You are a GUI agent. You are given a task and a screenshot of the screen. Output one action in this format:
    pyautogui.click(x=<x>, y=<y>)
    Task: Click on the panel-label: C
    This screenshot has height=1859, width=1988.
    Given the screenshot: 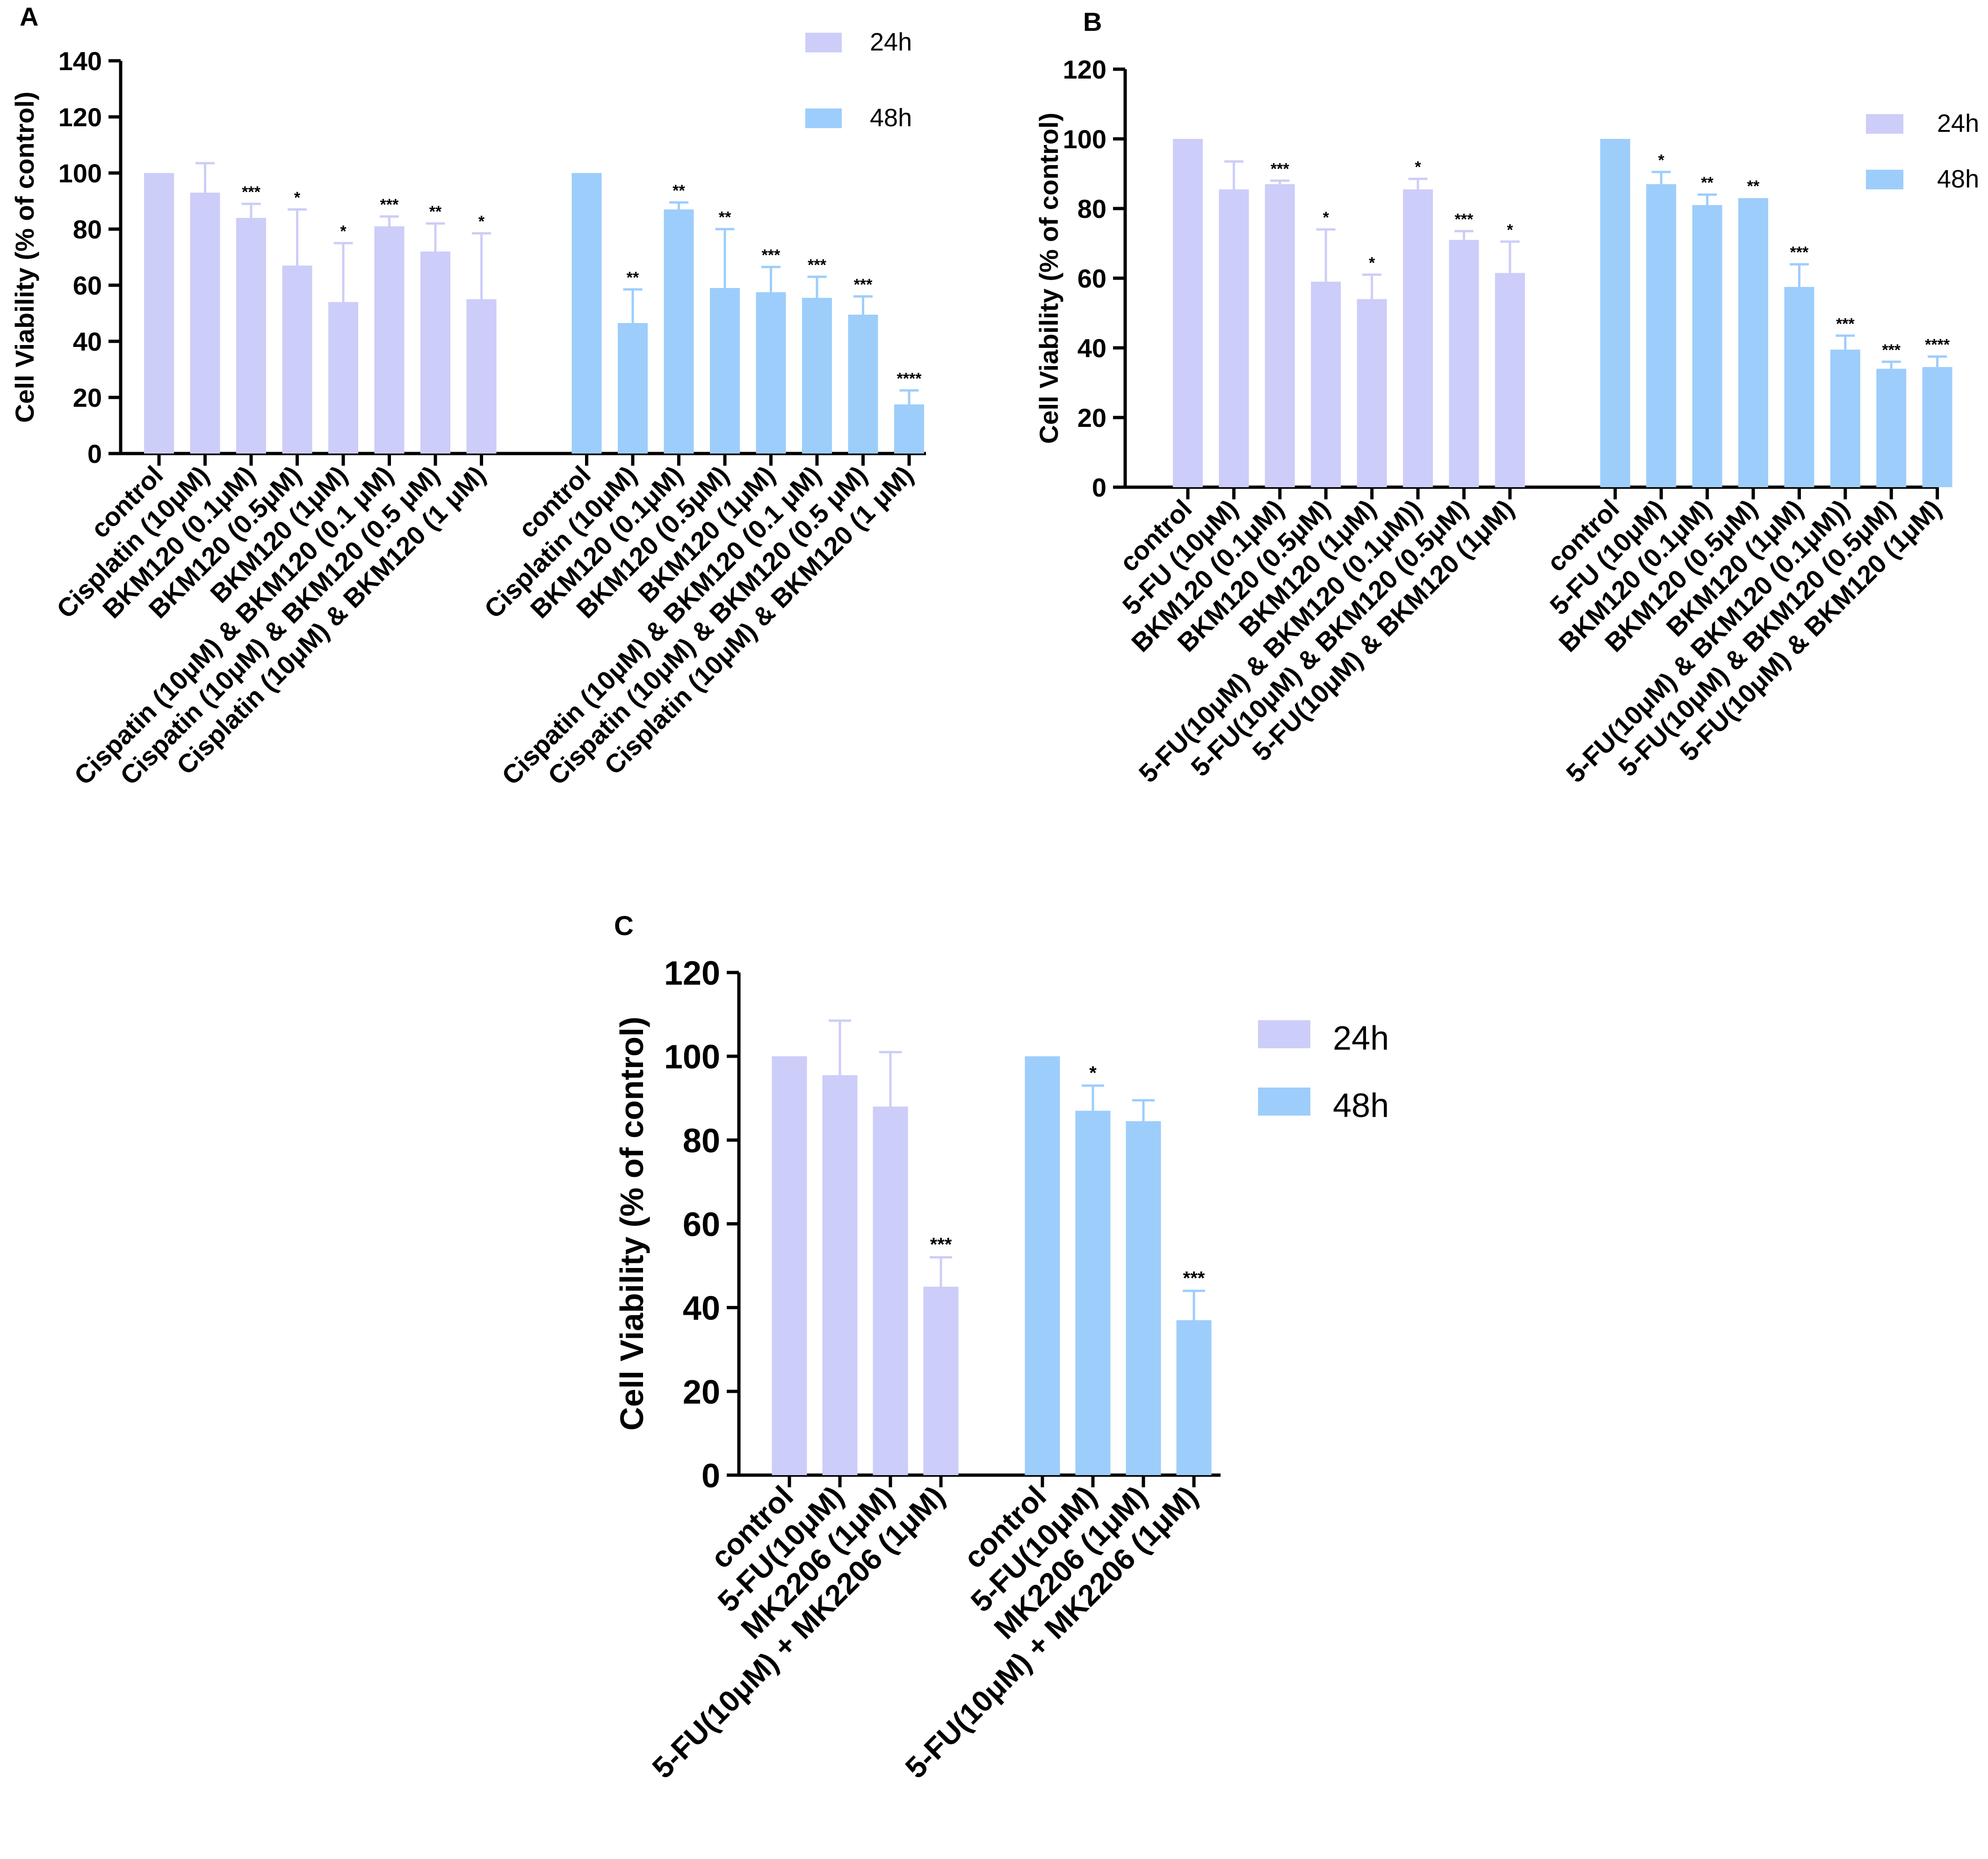 What is the action you would take?
    pyautogui.click(x=624, y=926)
    